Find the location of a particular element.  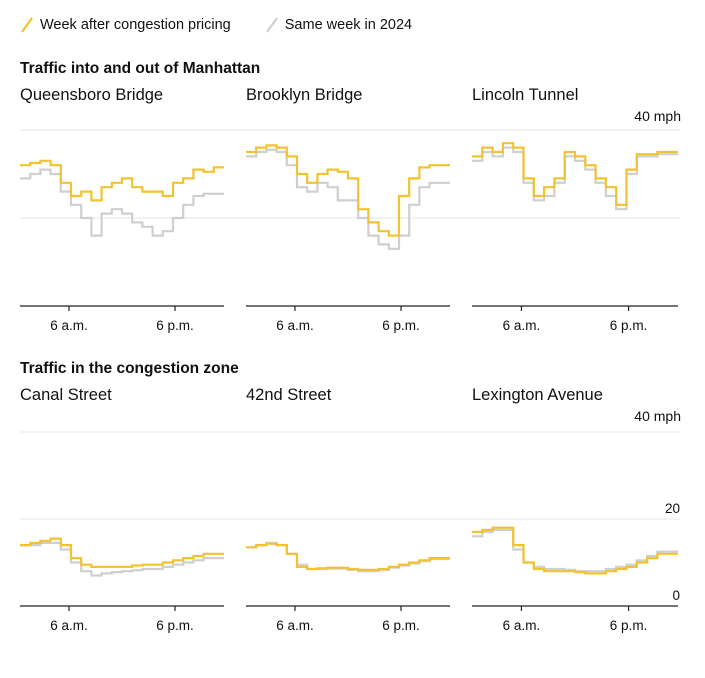

section-title-manhattan: Traffic into and out of Manhattan is located at coordinates (140, 68).